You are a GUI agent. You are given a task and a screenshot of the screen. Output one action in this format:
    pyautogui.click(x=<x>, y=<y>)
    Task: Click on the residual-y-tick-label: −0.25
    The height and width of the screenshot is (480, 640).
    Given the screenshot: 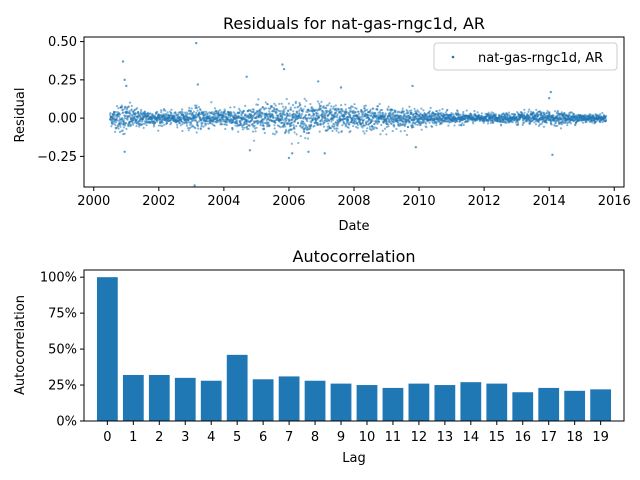 What is the action you would take?
    pyautogui.click(x=57, y=157)
    